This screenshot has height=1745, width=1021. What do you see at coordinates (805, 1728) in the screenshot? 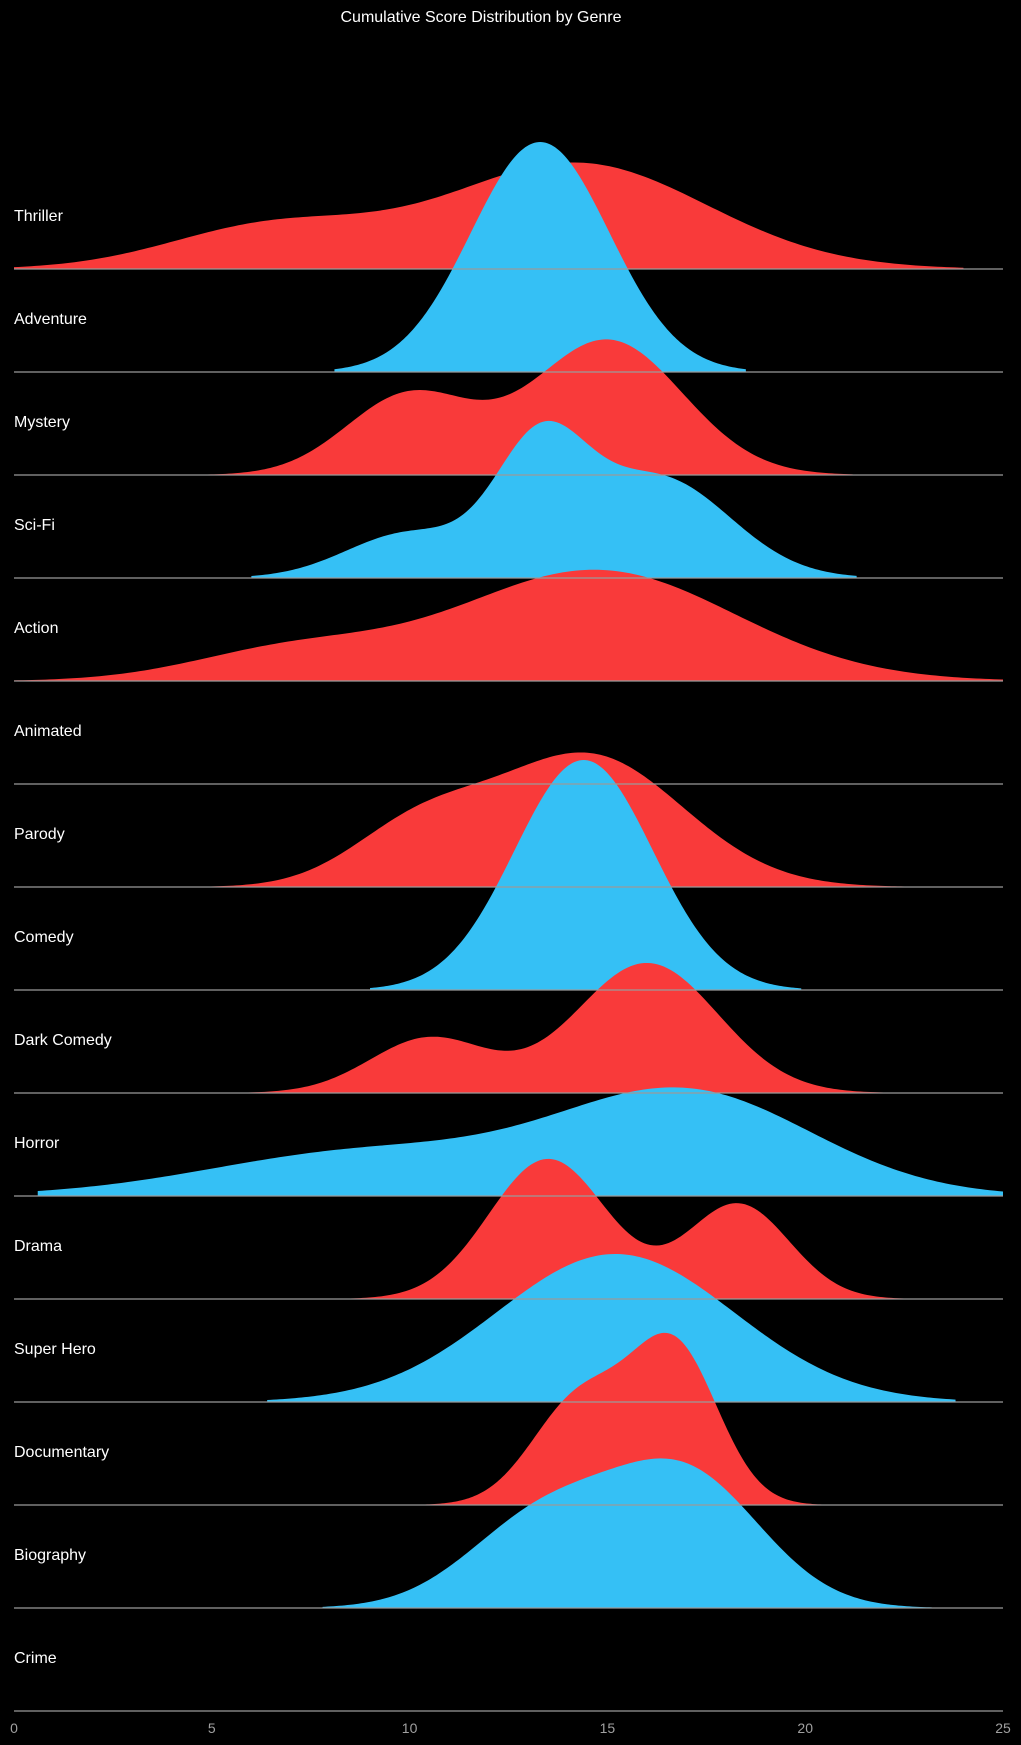
I see `x-tick-label: 20` at bounding box center [805, 1728].